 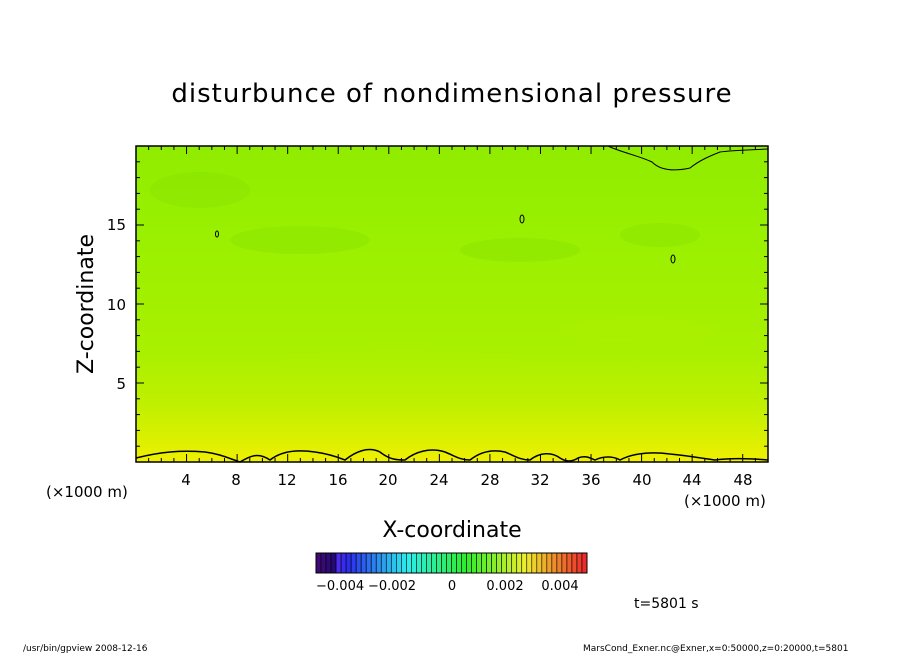 What do you see at coordinates (85, 649) in the screenshot?
I see `footer-left: /usr/bin/gpview 2008-12-16` at bounding box center [85, 649].